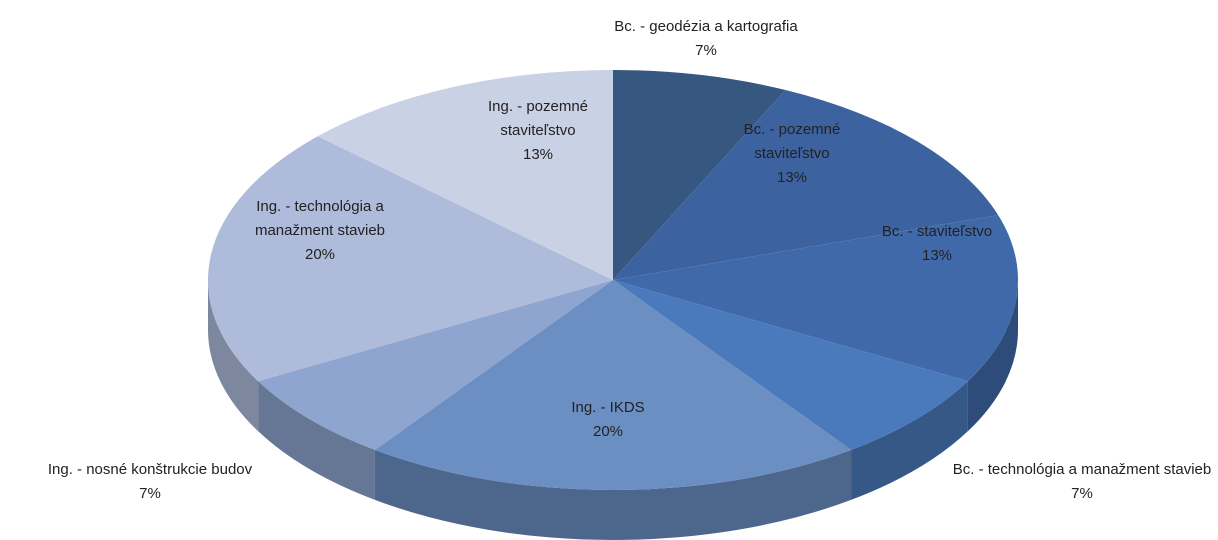 Image resolution: width=1218 pixels, height=540 pixels. Describe the element at coordinates (706, 39) in the screenshot. I see `slice-label: Bc. - geodézia a kartografia 7%` at that location.